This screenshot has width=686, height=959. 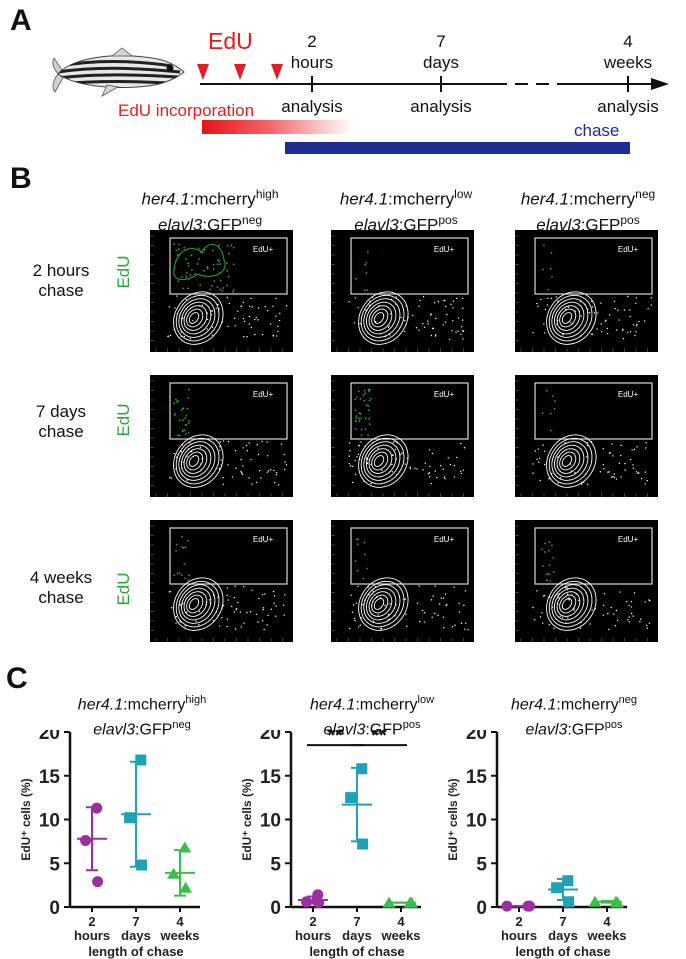 What do you see at coordinates (519, 935) in the screenshot?
I see `x-tick-label: hours` at bounding box center [519, 935].